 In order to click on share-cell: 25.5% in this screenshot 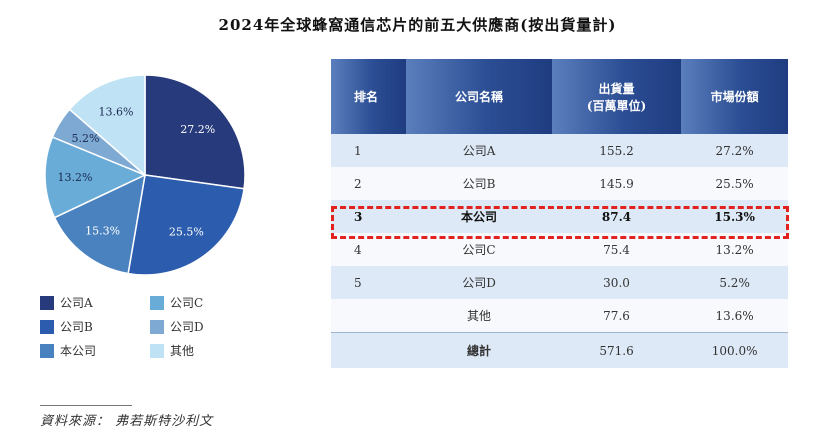, I will do `click(734, 183)`.